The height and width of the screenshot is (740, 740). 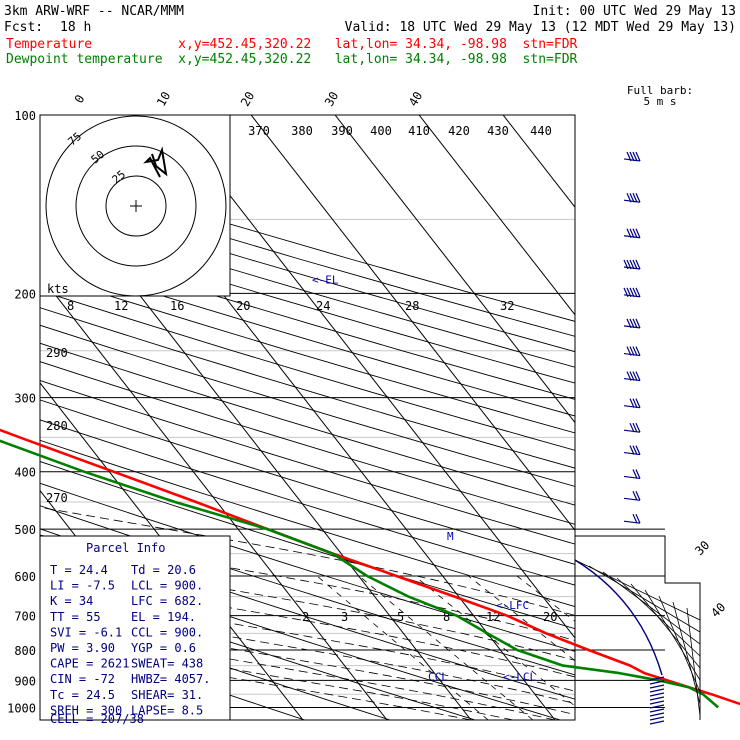 I want to click on speed-scale-20: 20, so click(x=243, y=306).